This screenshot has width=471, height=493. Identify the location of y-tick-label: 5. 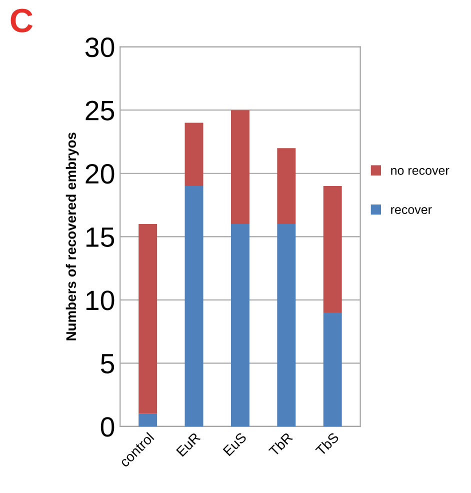
(107, 364).